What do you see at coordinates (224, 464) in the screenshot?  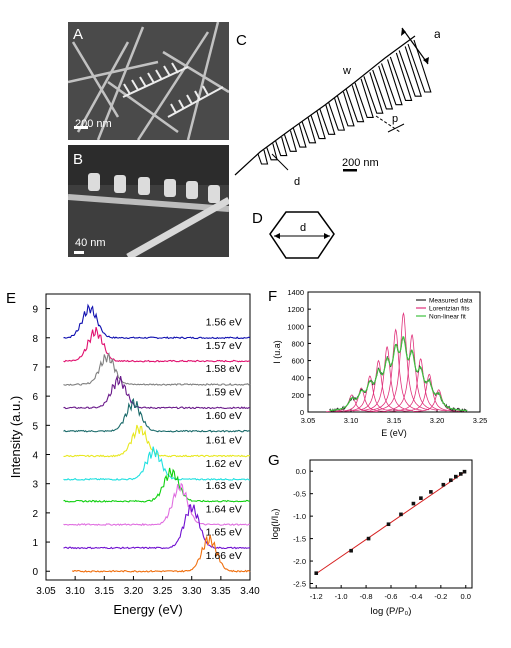 I see `chart-e-series-label: 1.62 eV` at bounding box center [224, 464].